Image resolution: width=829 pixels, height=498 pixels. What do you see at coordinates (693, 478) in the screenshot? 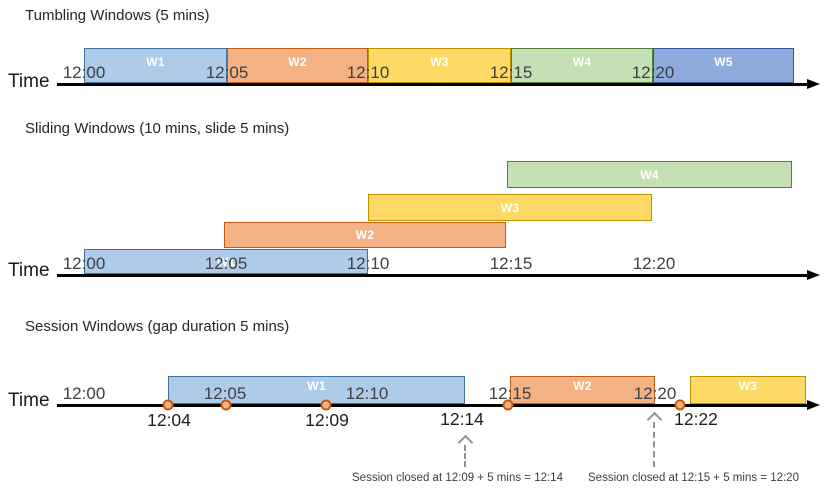
I see `session-close-note: Session closed at 12:15 + 5 mins = 12:20` at bounding box center [693, 478].